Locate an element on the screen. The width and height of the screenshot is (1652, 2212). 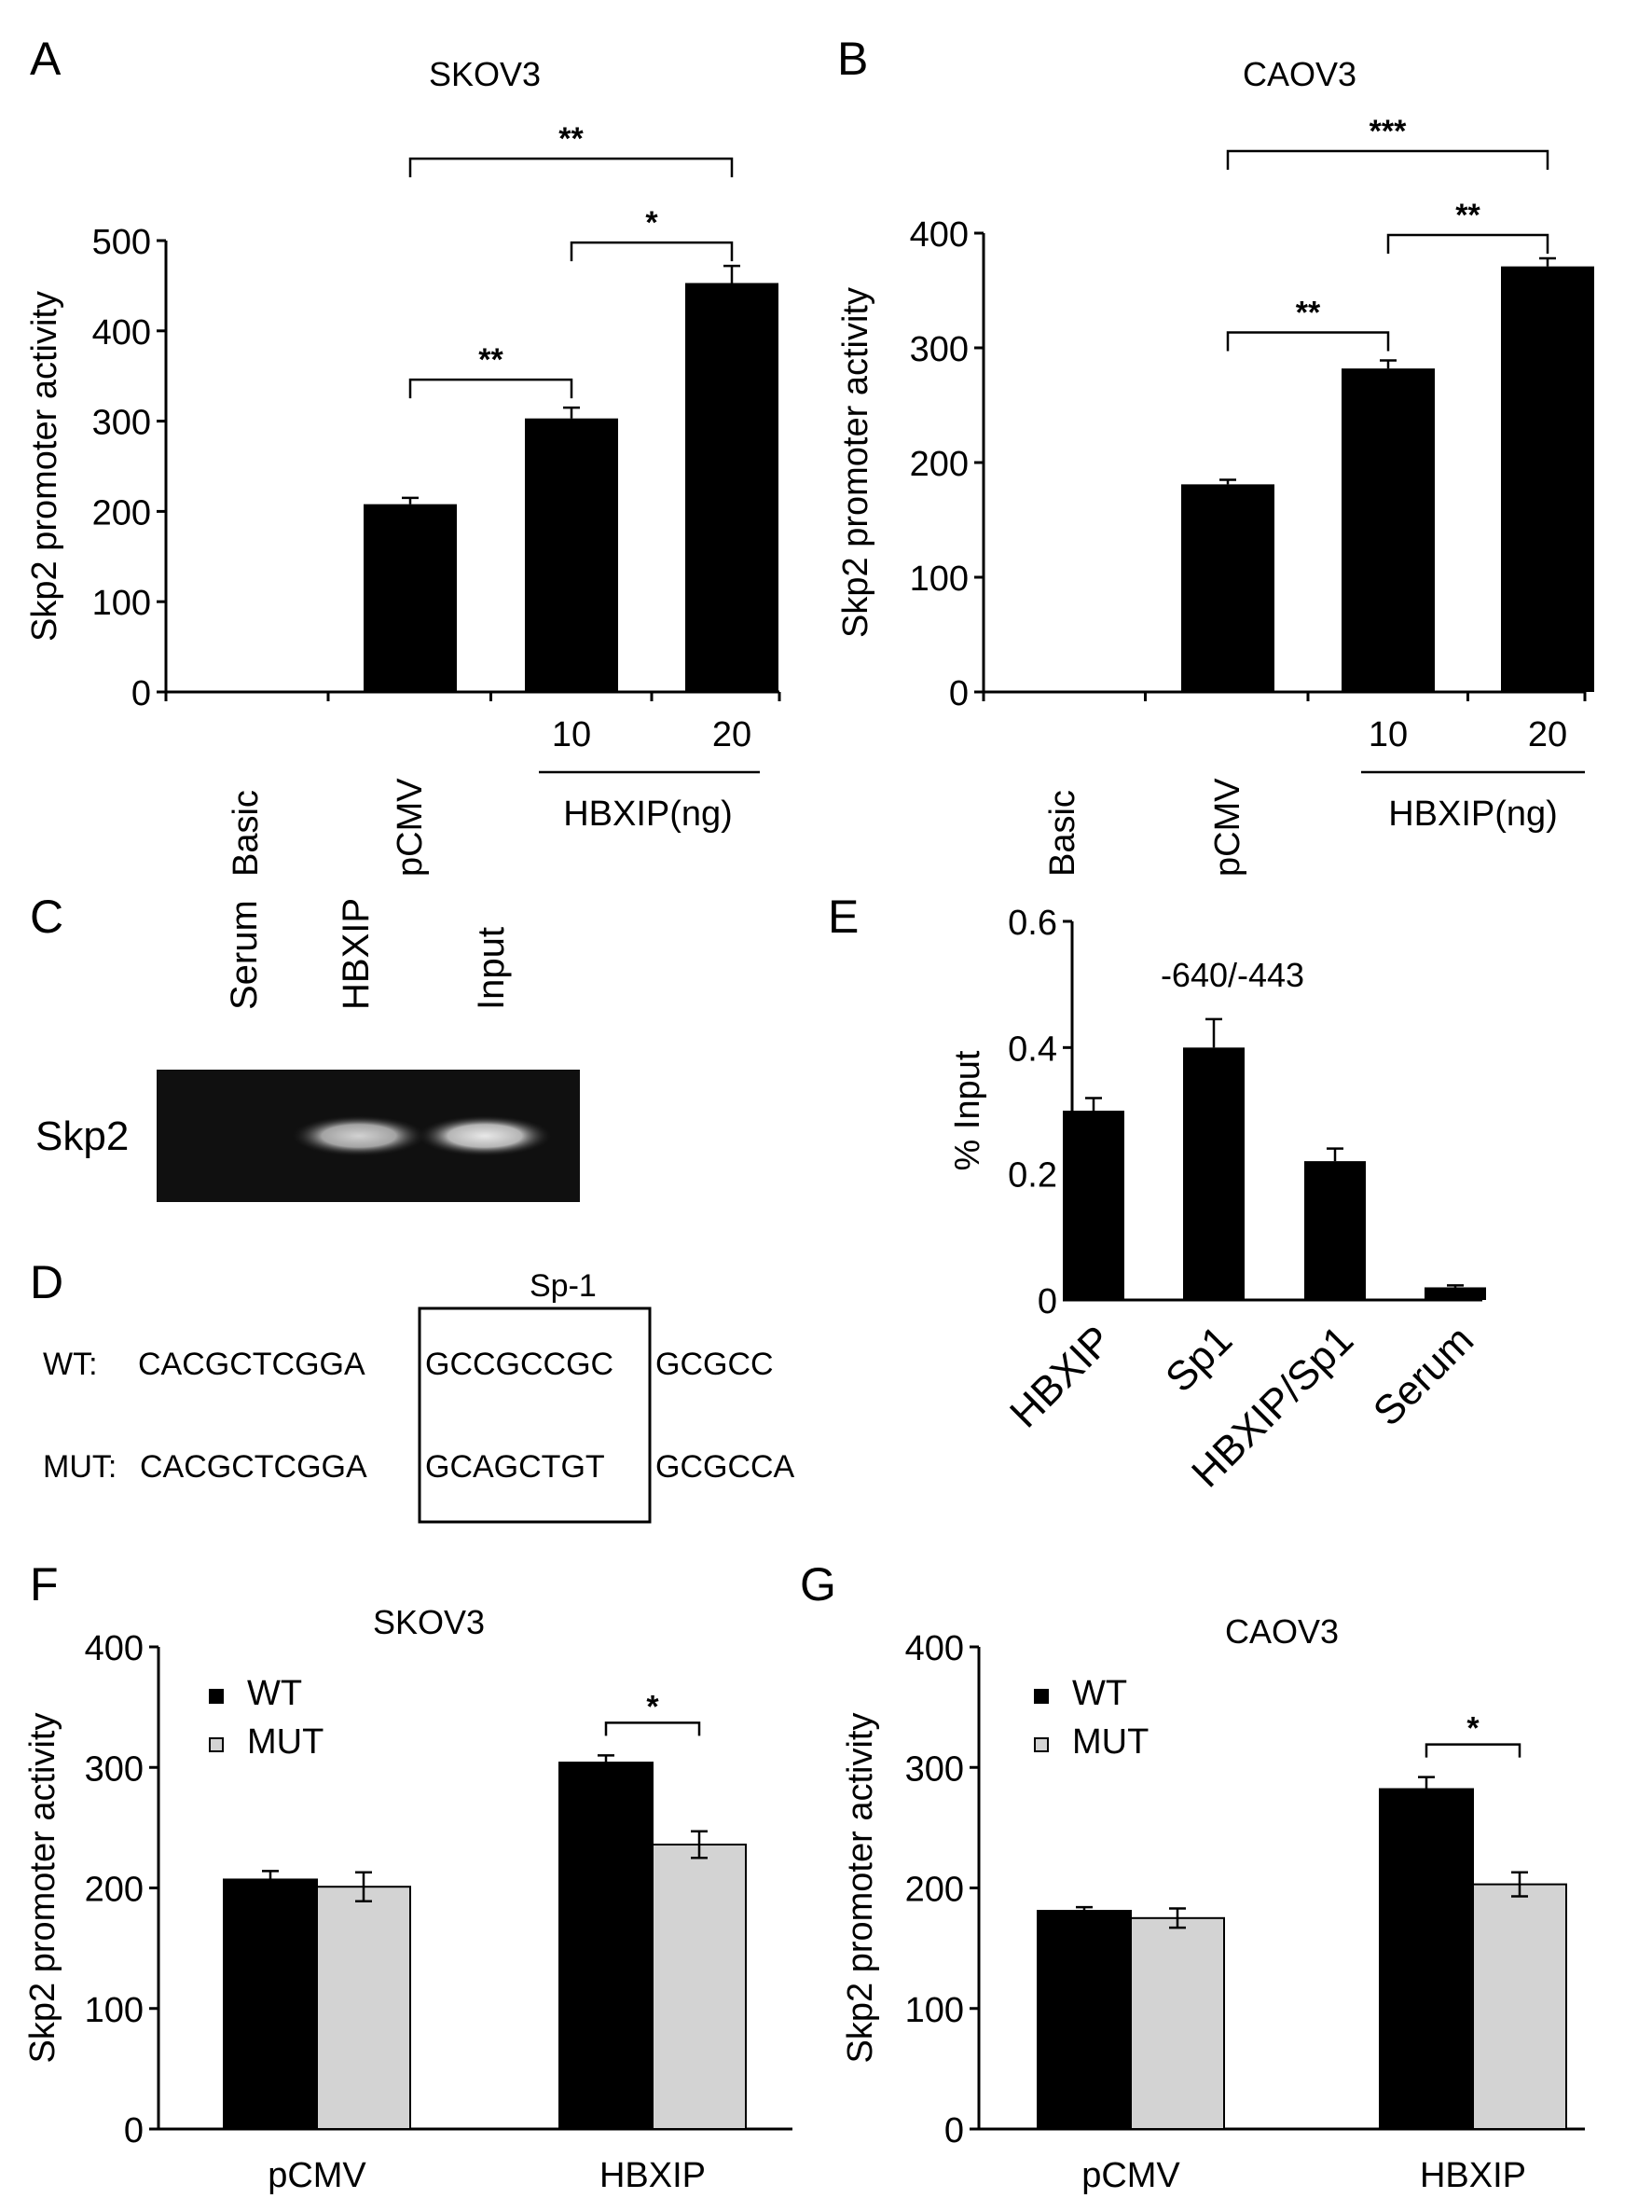
panel-label-g: G is located at coordinates (818, 1585).